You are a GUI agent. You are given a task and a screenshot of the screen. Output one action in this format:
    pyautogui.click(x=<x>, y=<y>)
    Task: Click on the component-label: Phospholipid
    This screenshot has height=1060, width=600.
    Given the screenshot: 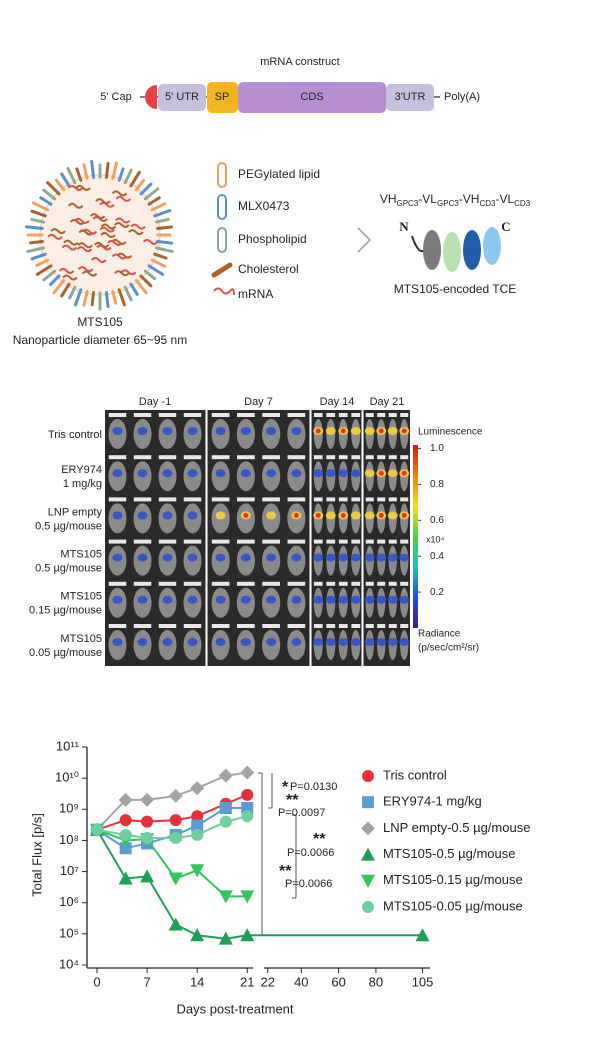 What is the action you would take?
    pyautogui.click(x=272, y=239)
    